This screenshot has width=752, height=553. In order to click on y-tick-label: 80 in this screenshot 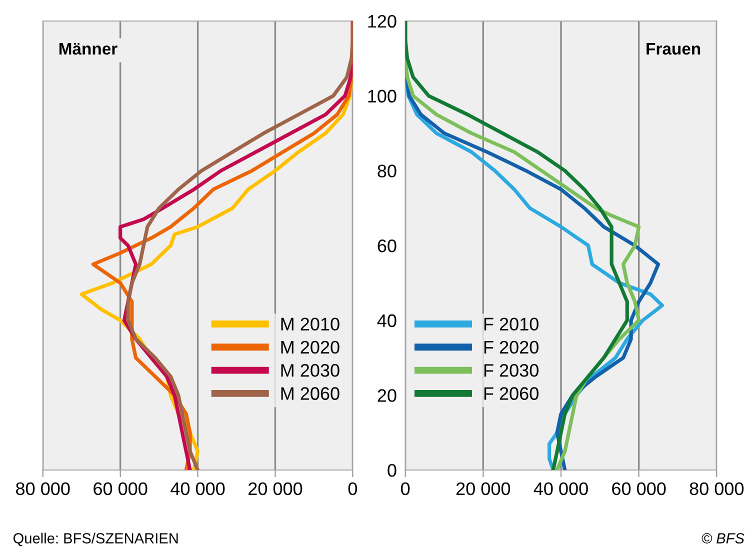, I will do `click(387, 171)`.